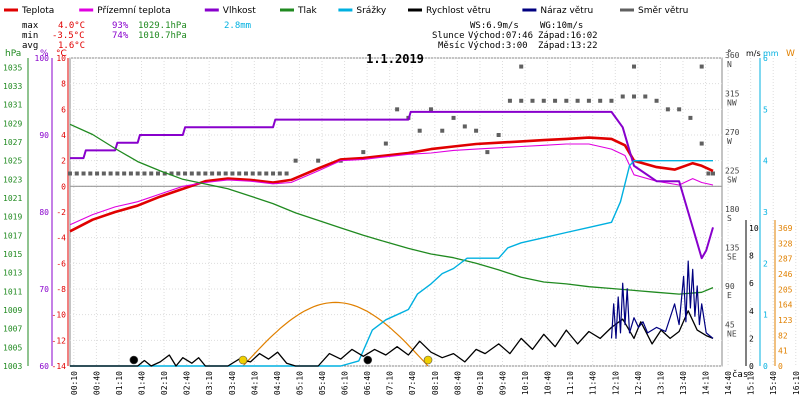  I want to click on legend-label-0: Teplota, so click(37, 11).